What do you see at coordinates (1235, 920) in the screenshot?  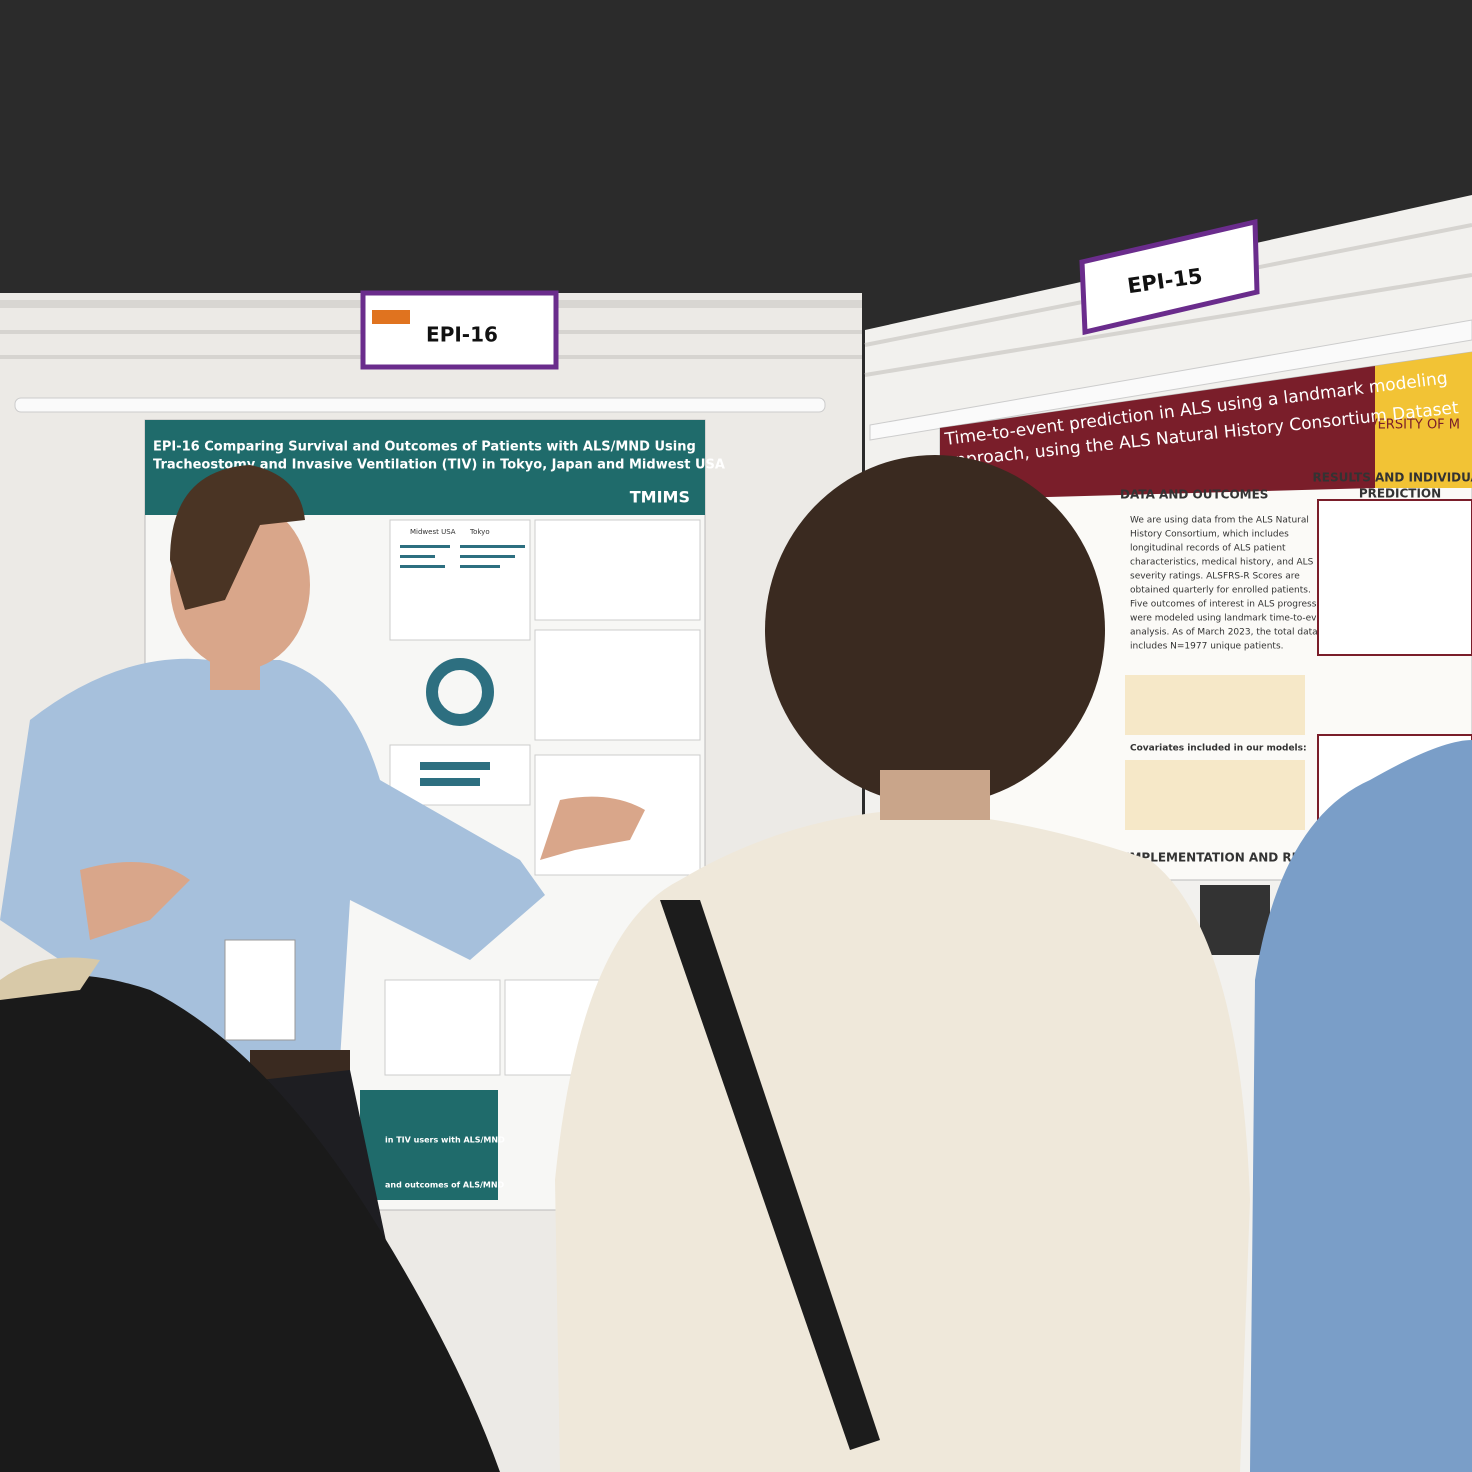 I see `qr-code` at bounding box center [1235, 920].